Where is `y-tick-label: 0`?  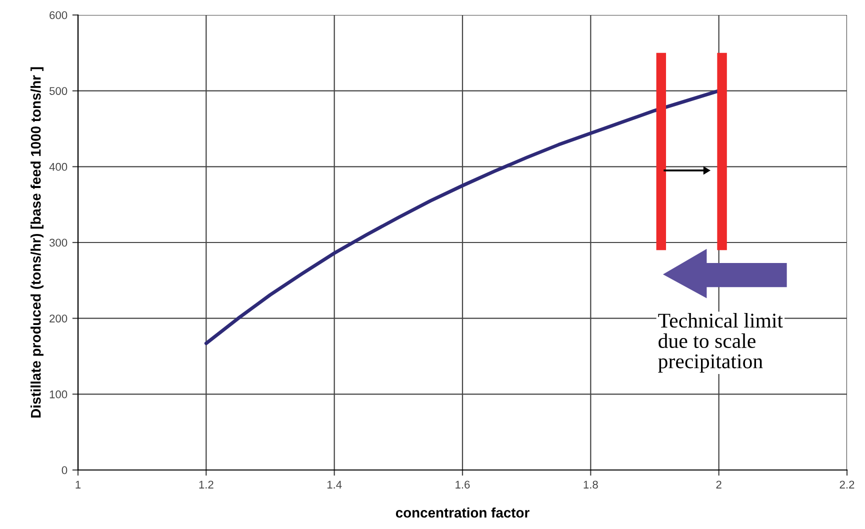 y-tick-label: 0 is located at coordinates (65, 470).